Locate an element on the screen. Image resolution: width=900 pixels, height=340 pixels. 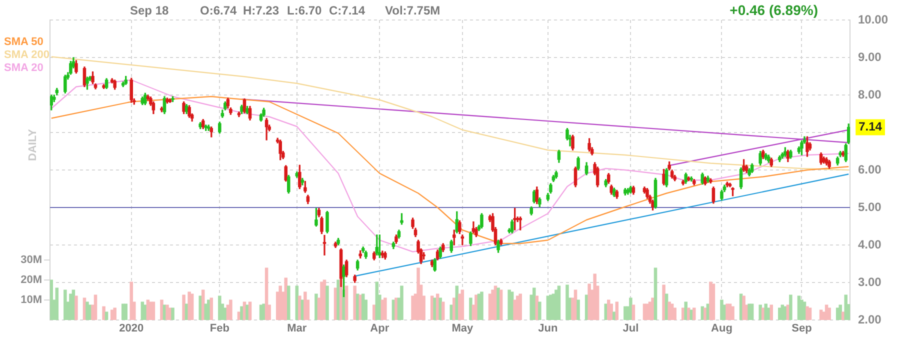
x-tick-label: Sep is located at coordinates (802, 328).